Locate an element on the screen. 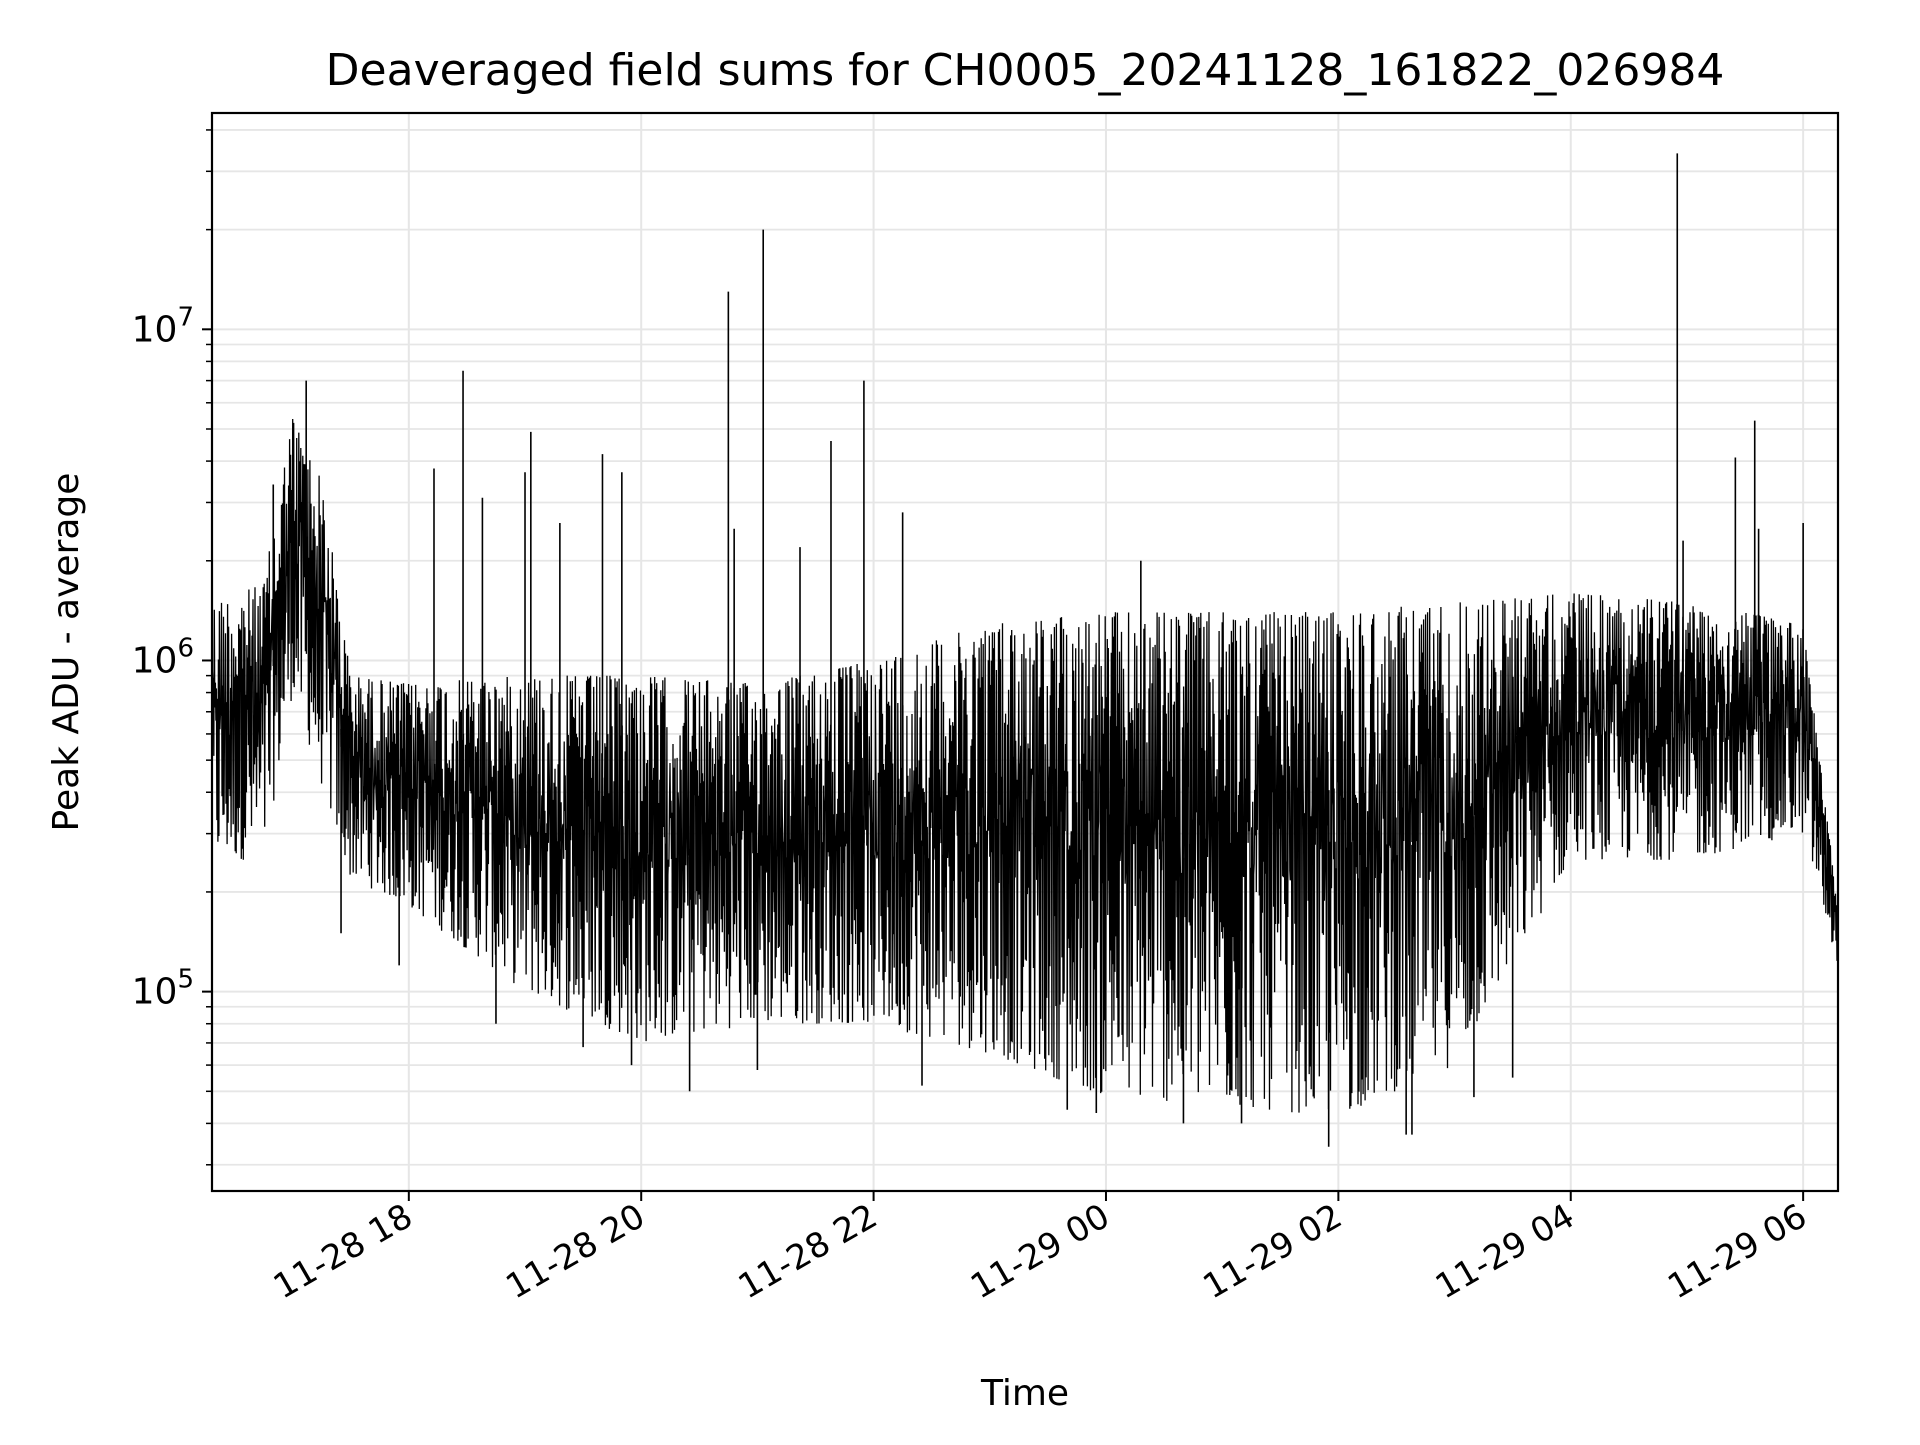 The height and width of the screenshot is (1445, 1920). y-axis-label: Peak ADU - average is located at coordinates (66, 652).